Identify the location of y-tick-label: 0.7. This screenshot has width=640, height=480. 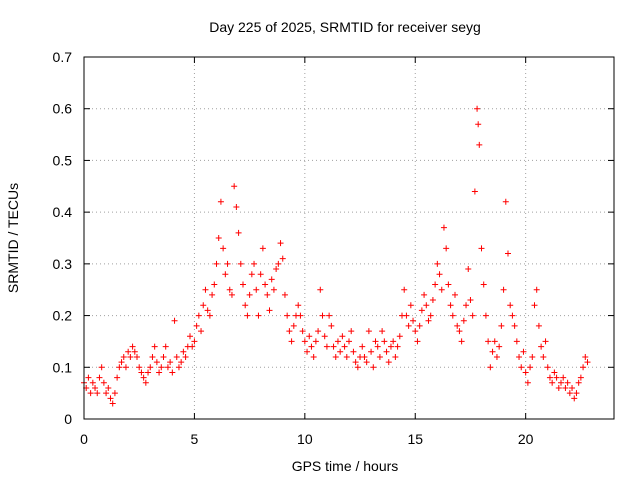
(63, 57).